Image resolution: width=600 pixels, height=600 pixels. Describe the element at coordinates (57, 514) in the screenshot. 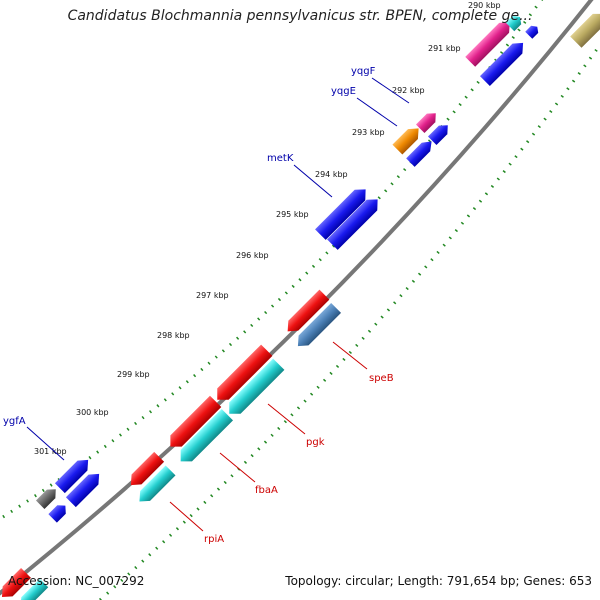

I see `feature-blue-tiny` at that location.